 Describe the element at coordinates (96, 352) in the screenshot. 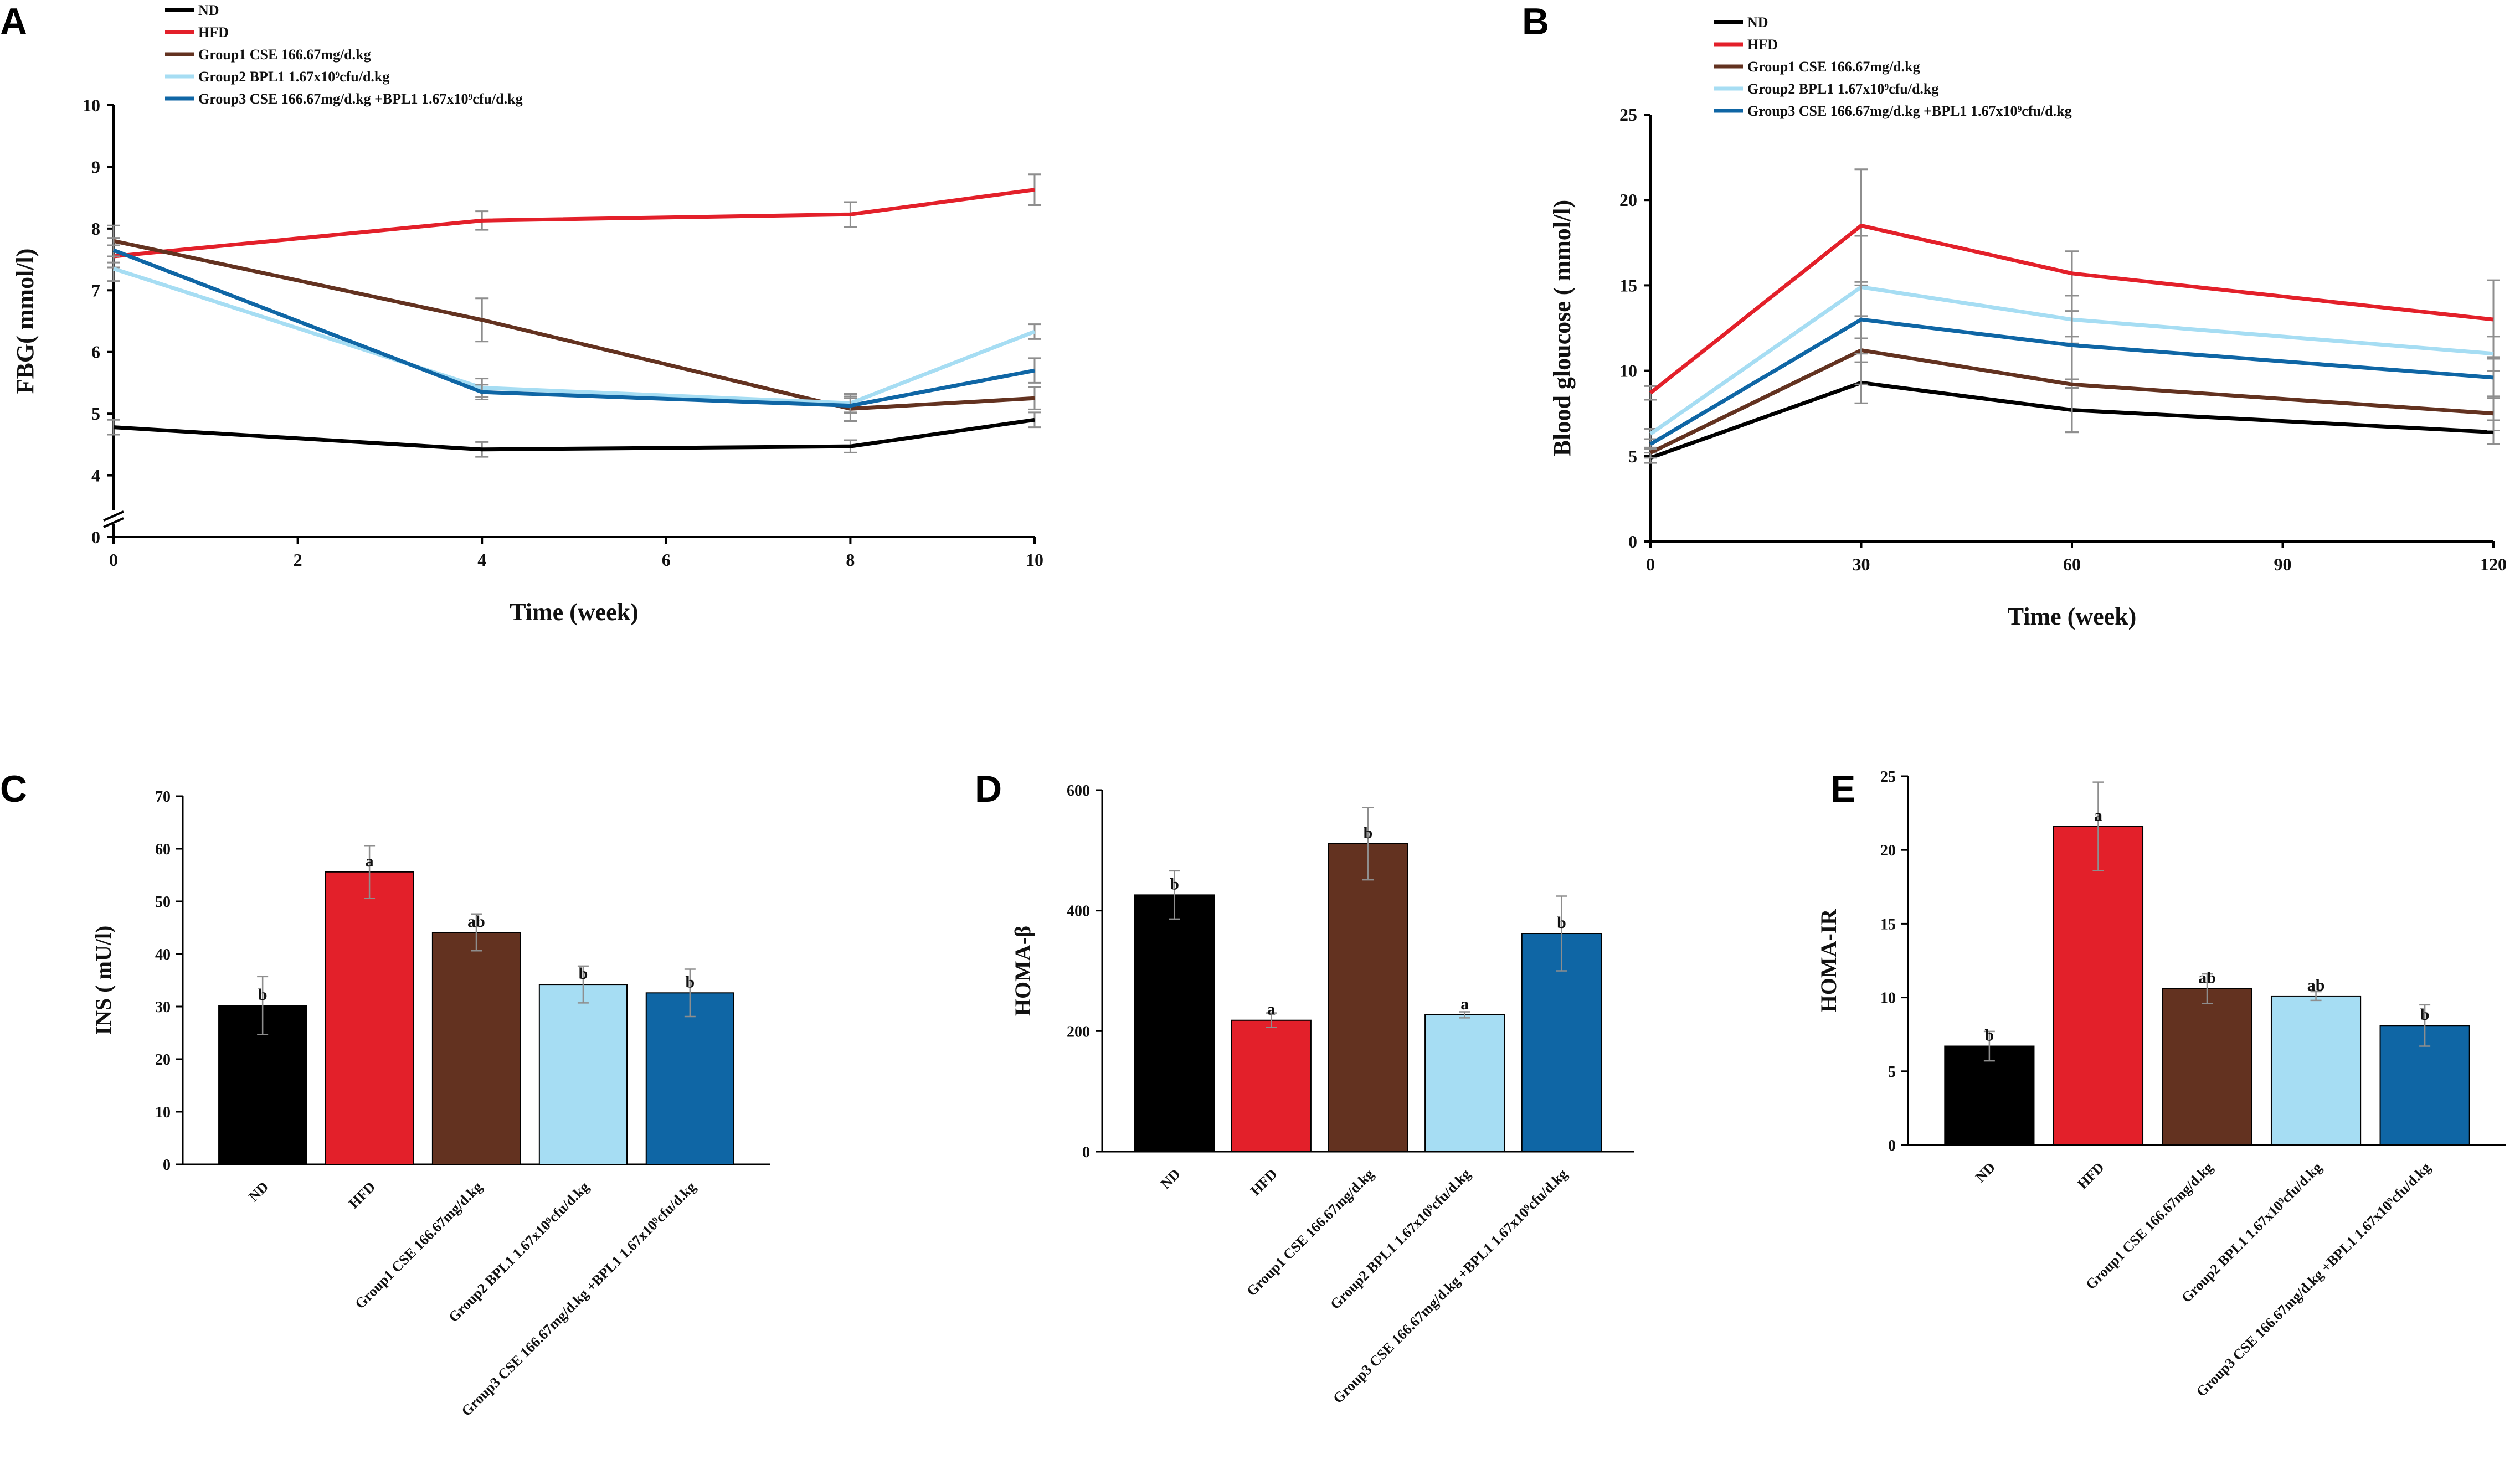

I see `y-tick-label: 6` at that location.